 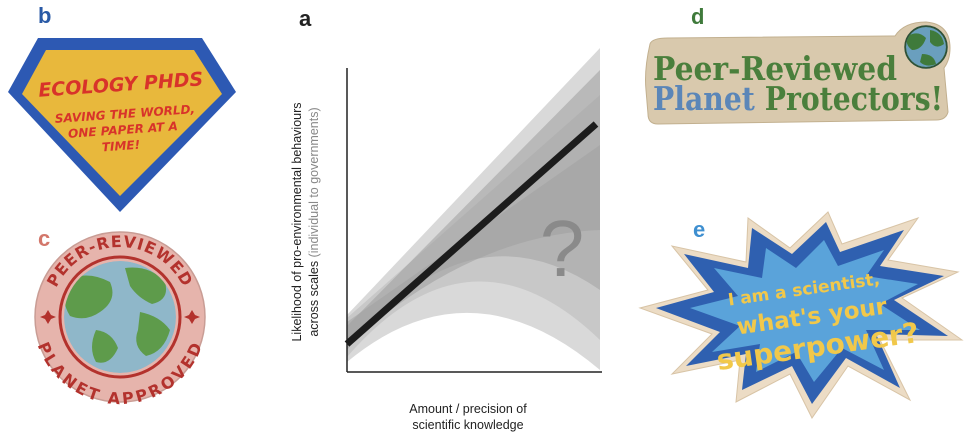 I want to click on trend-line, so click(x=471, y=234).